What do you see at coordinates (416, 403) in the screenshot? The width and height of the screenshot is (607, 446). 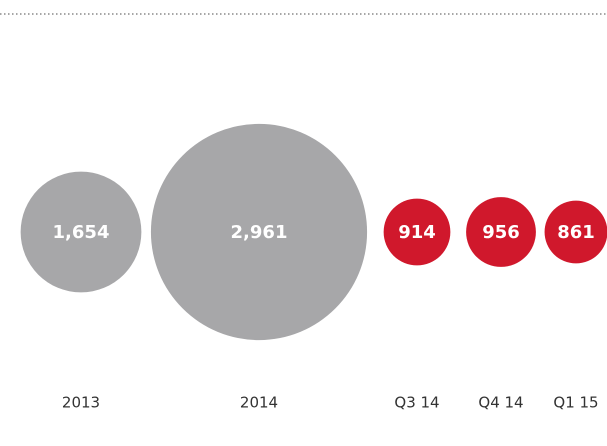 I see `category-label: Q3 14` at bounding box center [416, 403].